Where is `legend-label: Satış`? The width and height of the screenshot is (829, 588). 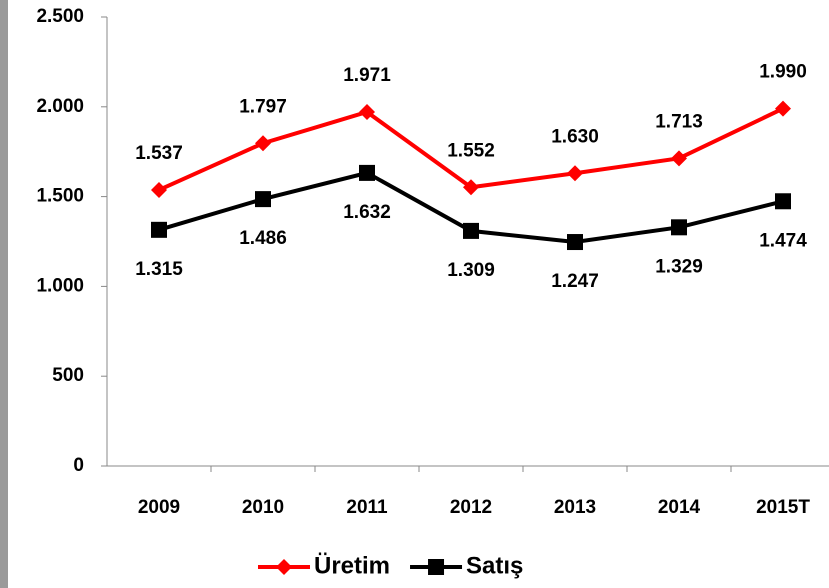 legend-label: Satış is located at coordinates (494, 565).